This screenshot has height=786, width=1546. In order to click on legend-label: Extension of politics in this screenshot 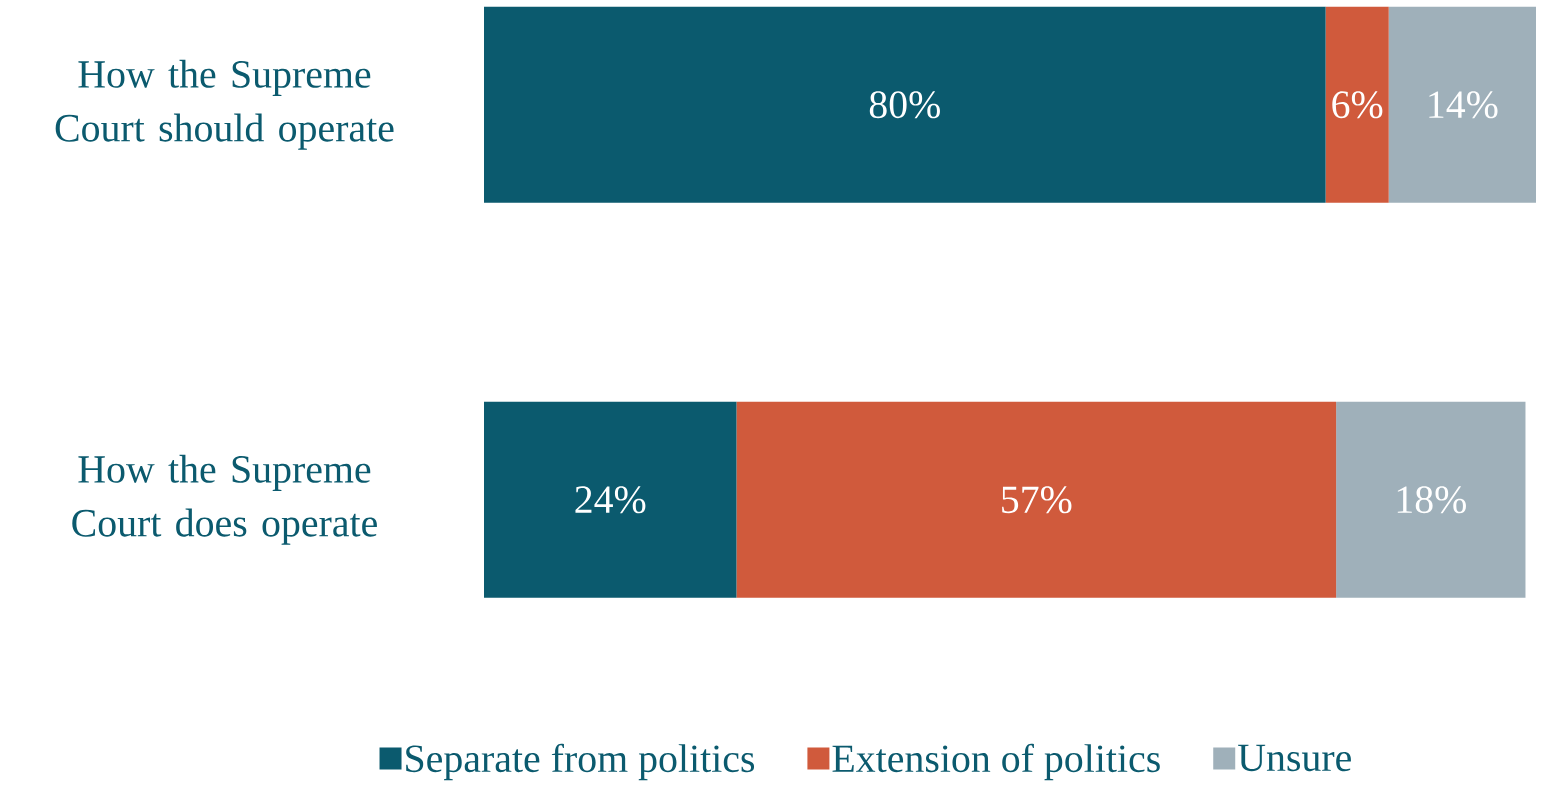, I will do `click(996, 762)`.